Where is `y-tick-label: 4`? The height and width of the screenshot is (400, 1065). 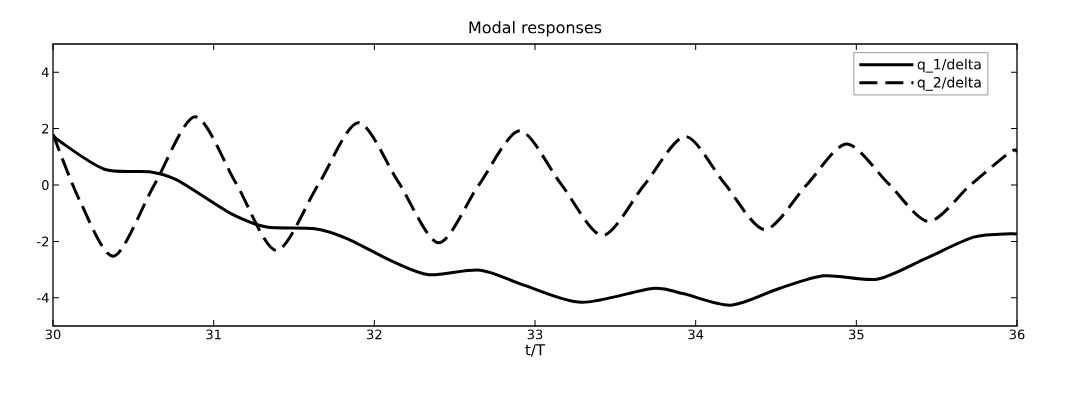 y-tick-label: 4 is located at coordinates (45, 72).